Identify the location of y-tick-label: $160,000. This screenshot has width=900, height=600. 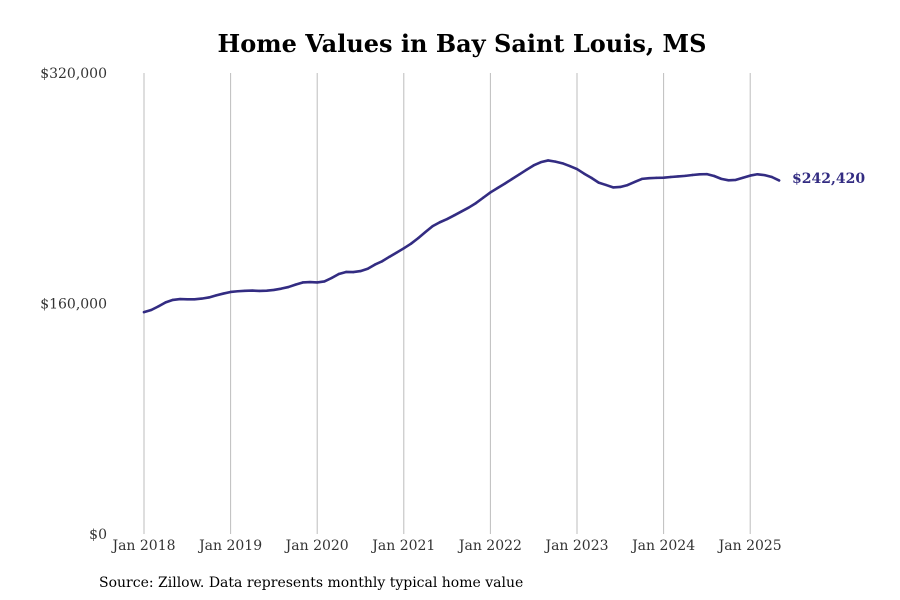
(73, 305).